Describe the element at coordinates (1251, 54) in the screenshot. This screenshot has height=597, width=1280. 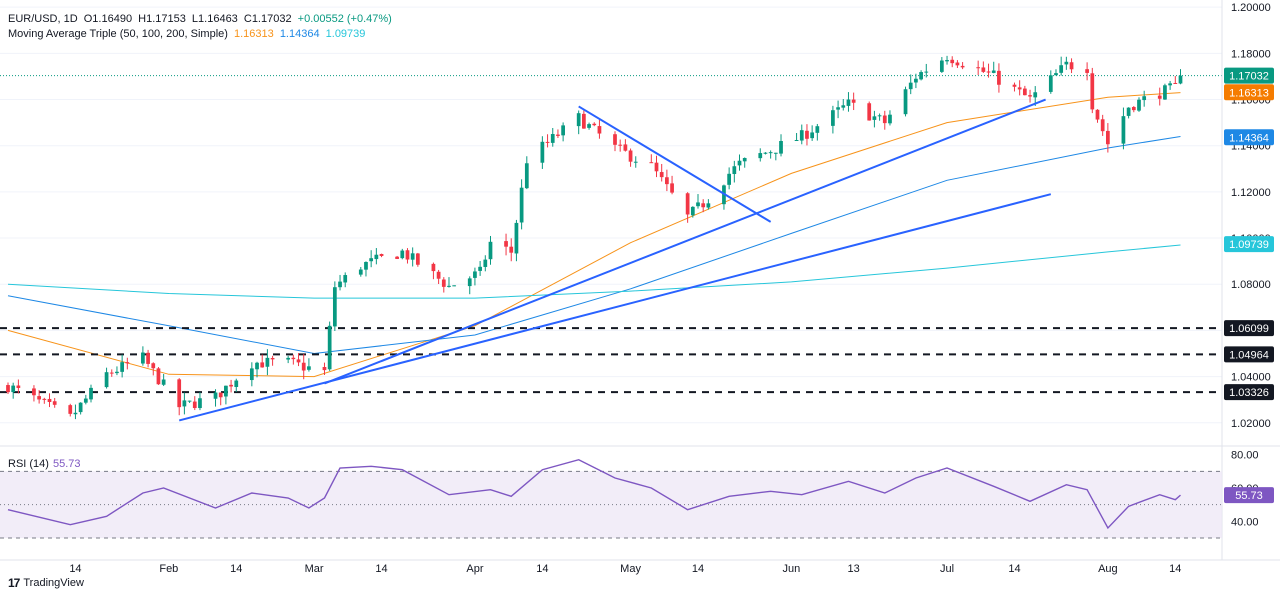
I see `y-tick-label: 1.18000` at that location.